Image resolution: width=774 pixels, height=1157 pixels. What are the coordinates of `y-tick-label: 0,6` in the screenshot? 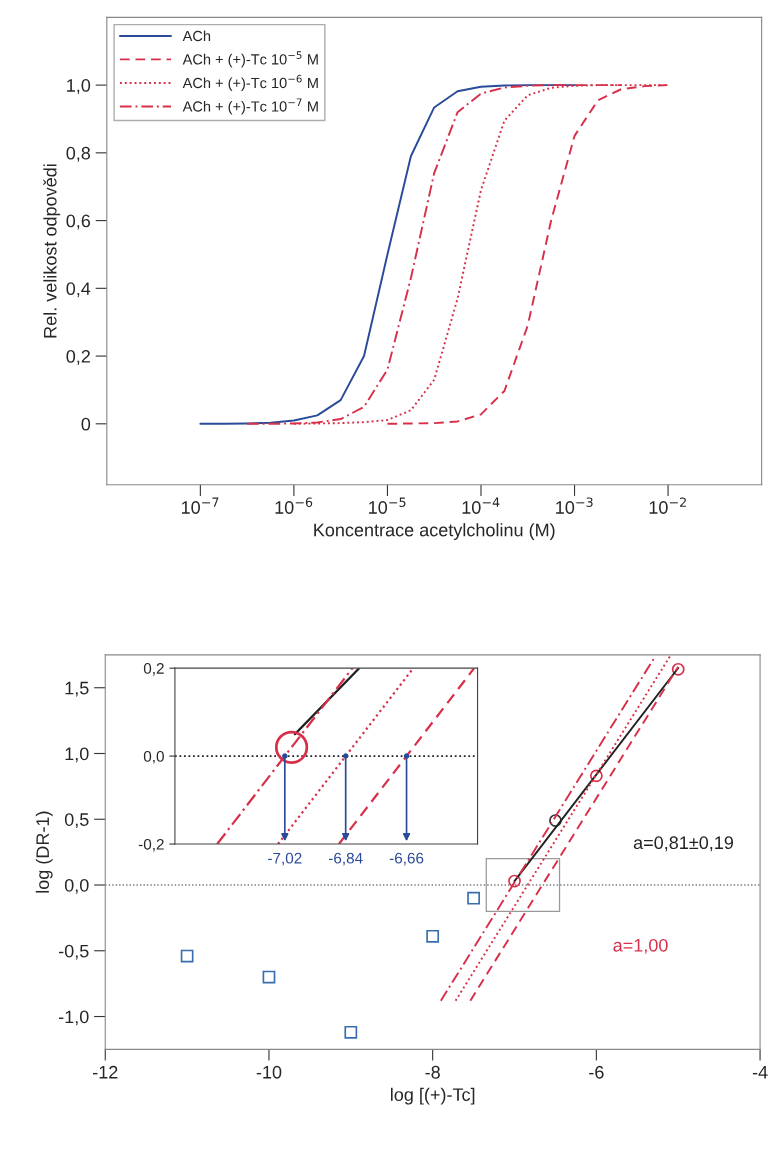 It's located at (78, 222).